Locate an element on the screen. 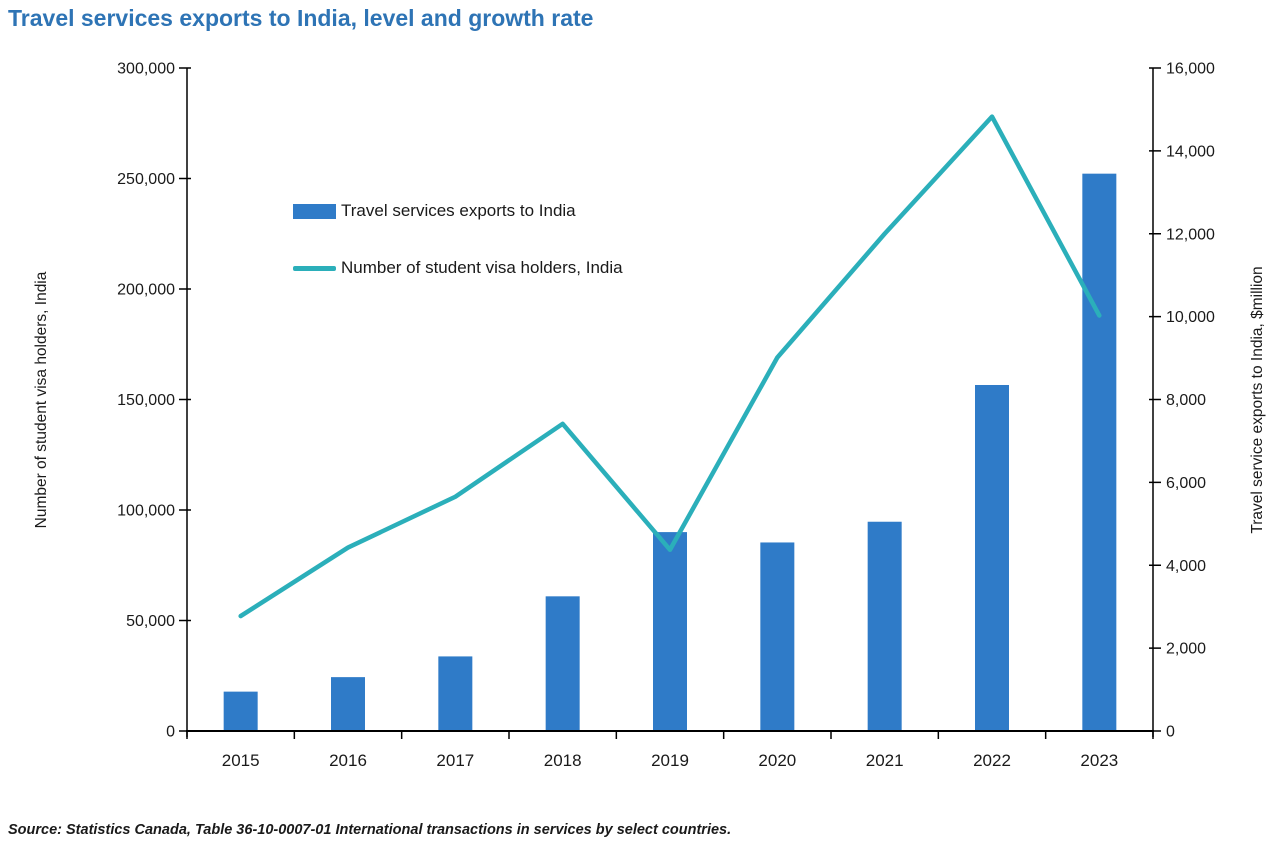 Image resolution: width=1280 pixels, height=855 pixels. bar-2018 is located at coordinates (562, 663).